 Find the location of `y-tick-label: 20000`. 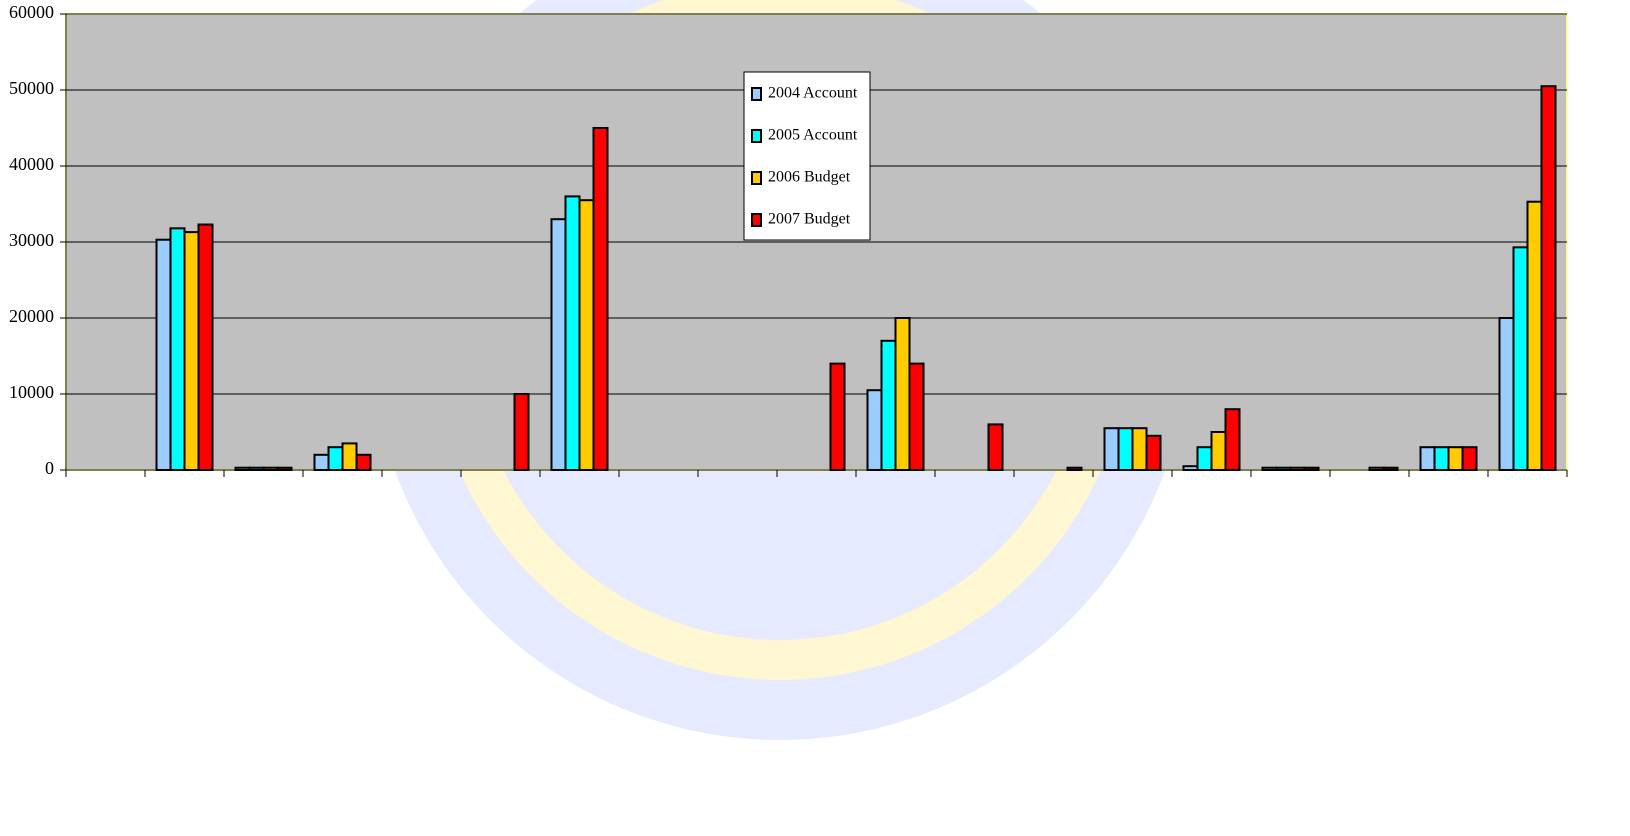

y-tick-label: 20000 is located at coordinates (31, 316).